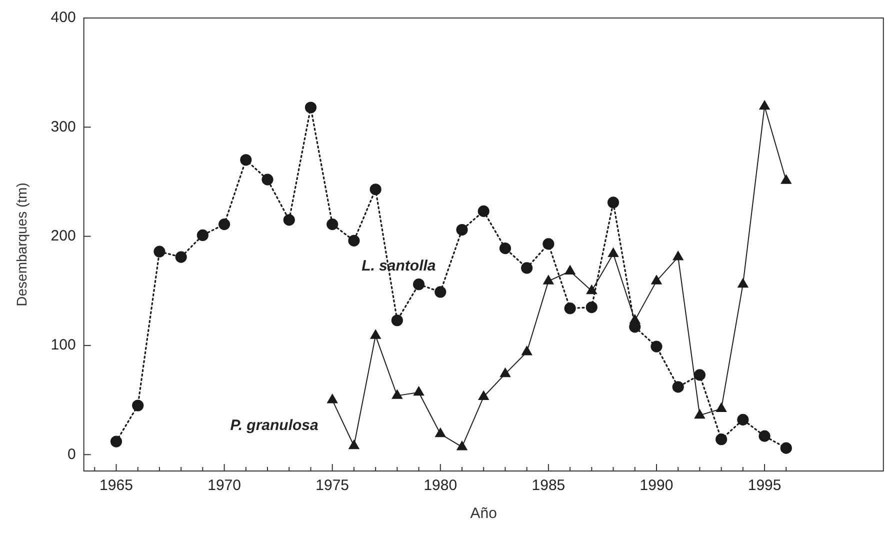  I want to click on y-axis-title: Desembarques (tm), so click(21, 244).